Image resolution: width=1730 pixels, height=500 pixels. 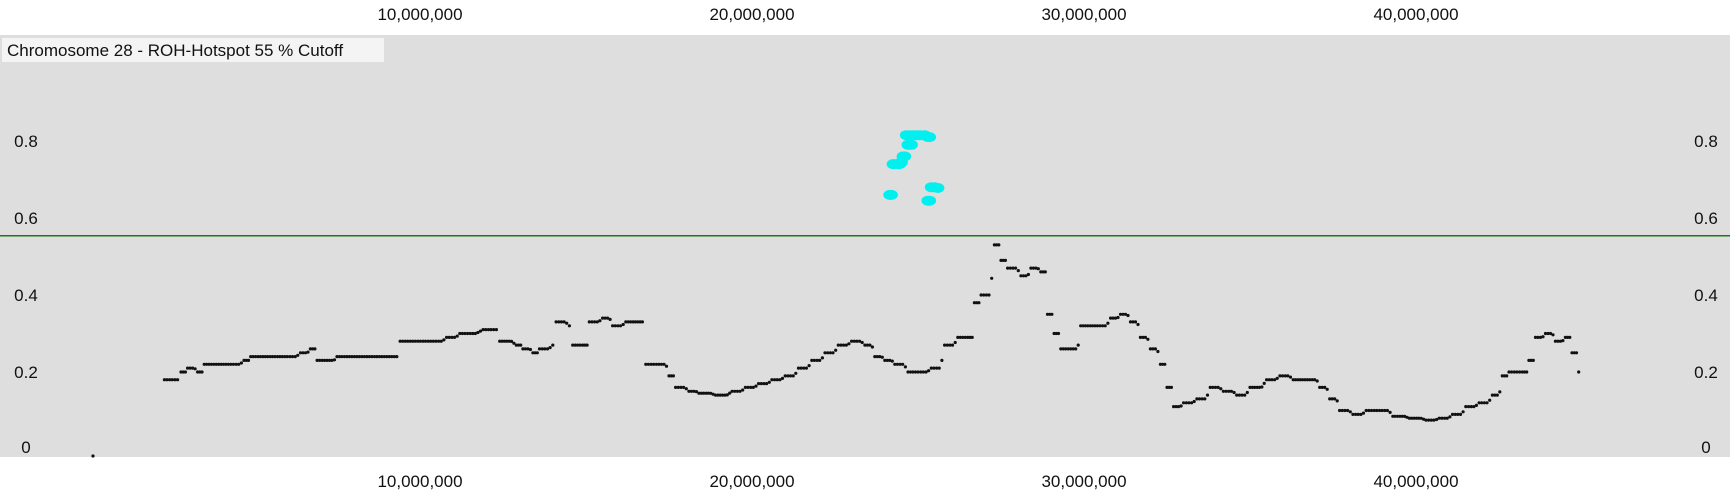 What do you see at coordinates (1415, 14) in the screenshot?
I see `x-tick-label-top-3: 40,000,000` at bounding box center [1415, 14].